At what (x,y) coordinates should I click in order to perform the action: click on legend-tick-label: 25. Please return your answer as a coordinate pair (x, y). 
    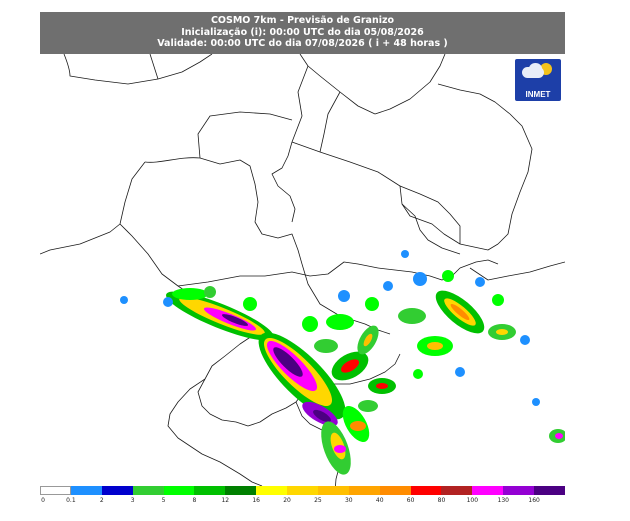
    Looking at the image, I should click on (318, 500).